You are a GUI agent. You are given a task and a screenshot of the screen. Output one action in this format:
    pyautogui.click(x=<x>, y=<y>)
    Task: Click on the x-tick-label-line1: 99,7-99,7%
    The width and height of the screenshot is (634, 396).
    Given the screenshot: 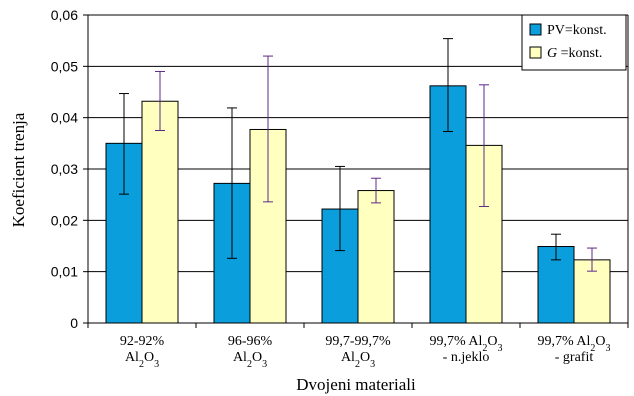 What is the action you would take?
    pyautogui.click(x=358, y=341)
    